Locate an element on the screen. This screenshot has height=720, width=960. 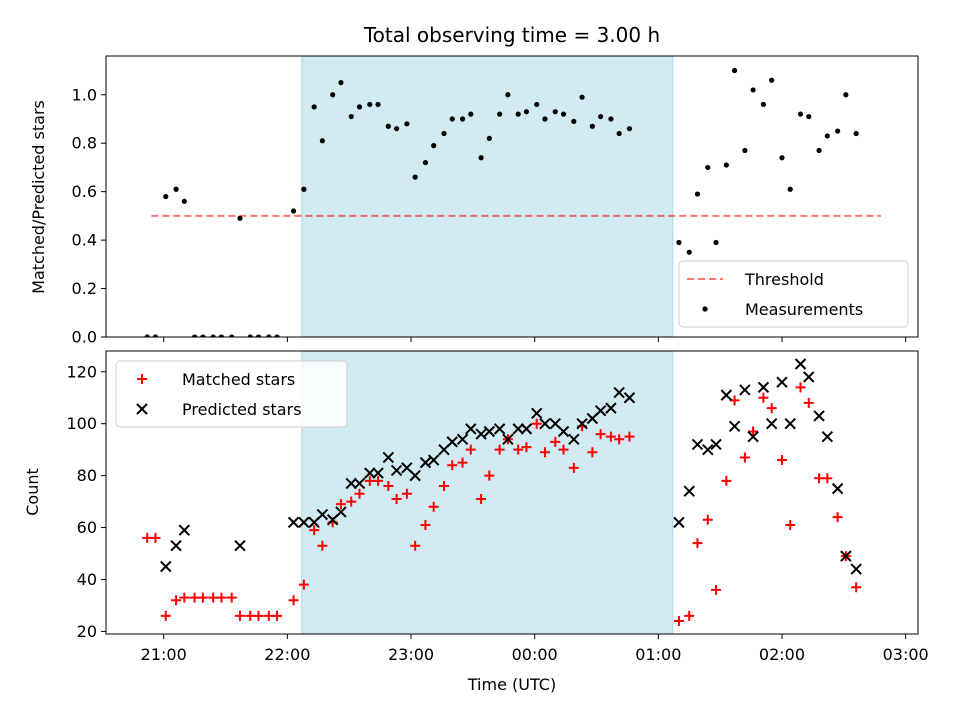
bottom-y-tick-label: 120 is located at coordinates (81, 371).